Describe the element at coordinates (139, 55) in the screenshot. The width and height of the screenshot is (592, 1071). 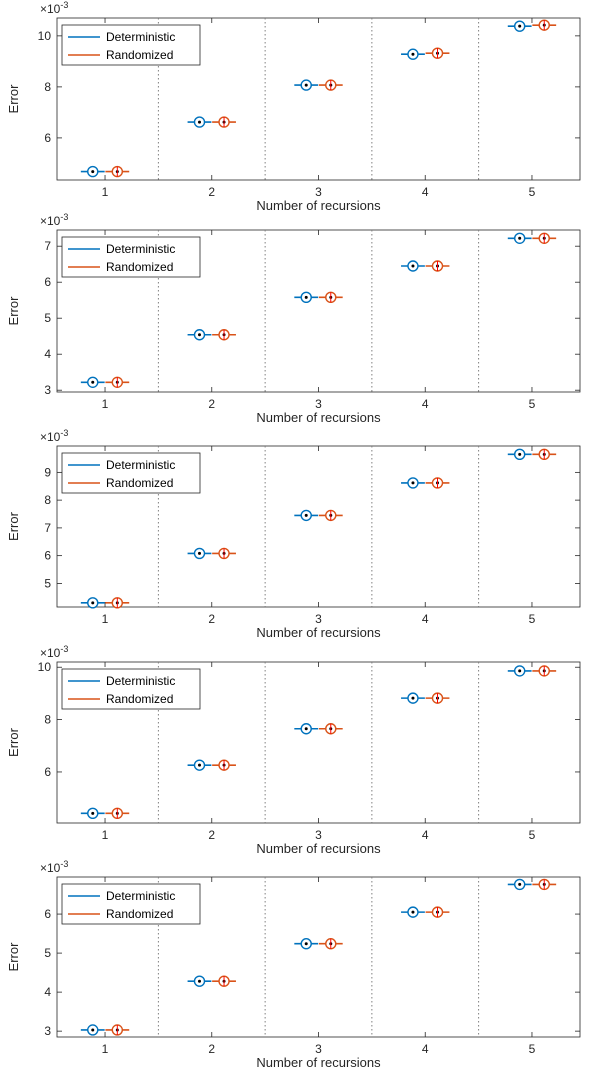
I see `legend-label-randomized: Randomized` at that location.